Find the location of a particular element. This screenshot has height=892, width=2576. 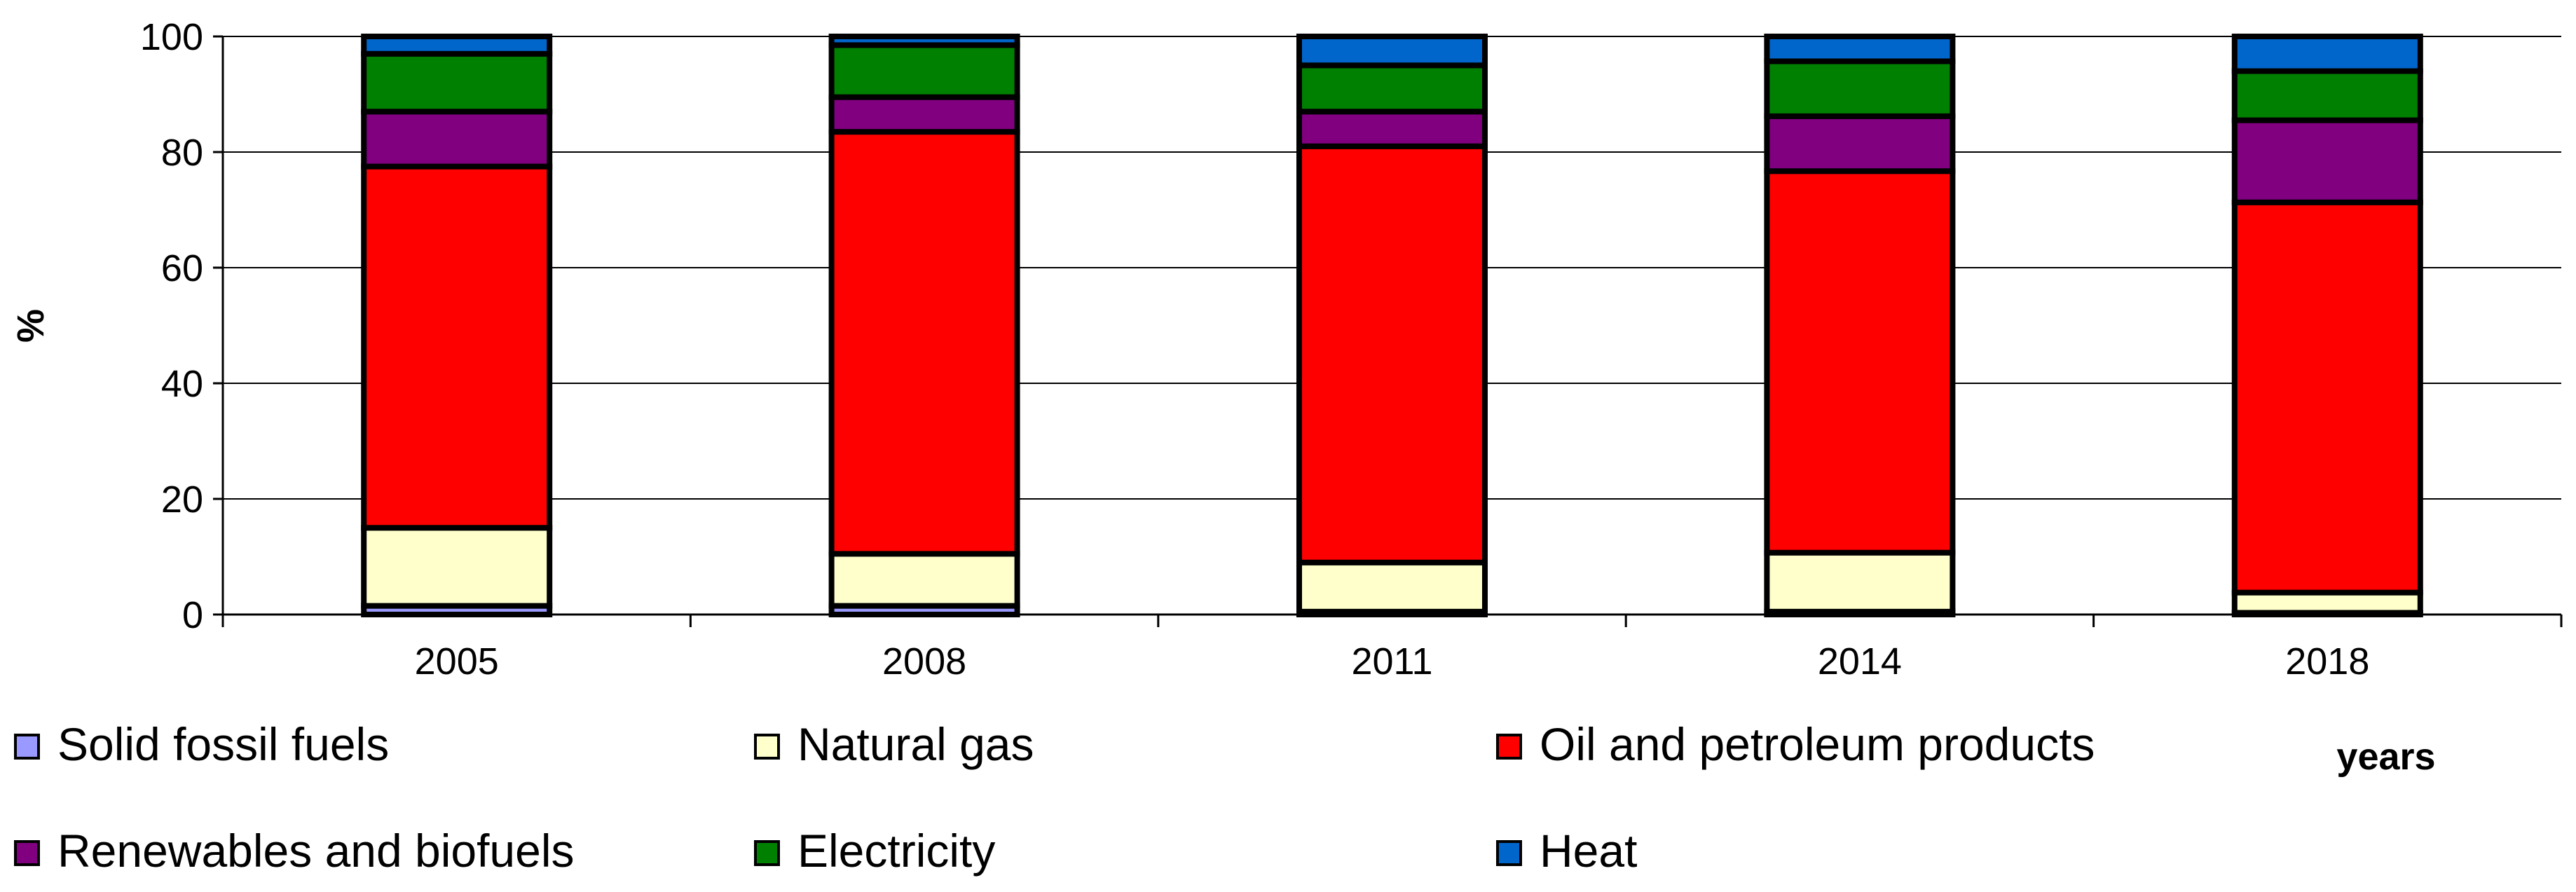

legend-label-electricity: Electricity is located at coordinates (896, 851).